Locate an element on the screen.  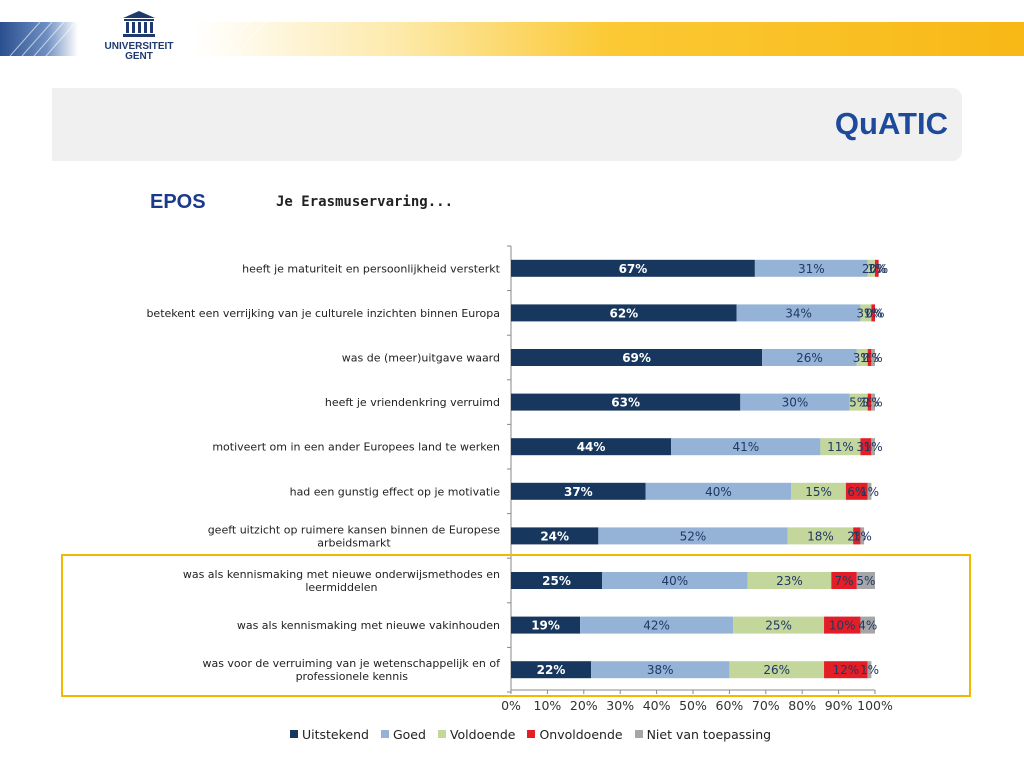
data-label: 4% is located at coordinates (867, 626).